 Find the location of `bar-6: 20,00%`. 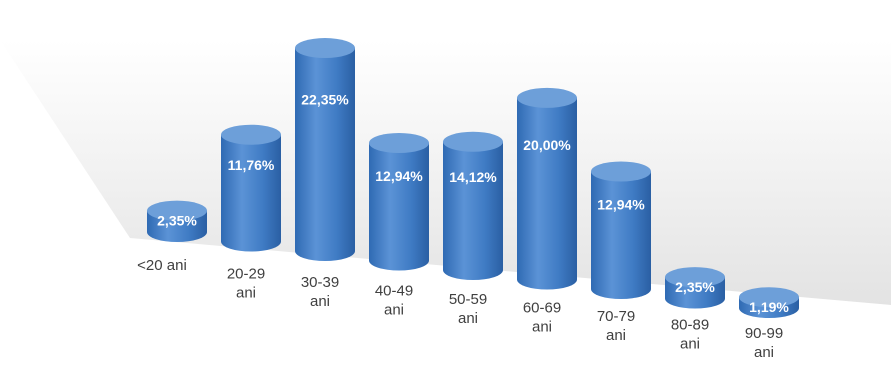

bar-6: 20,00% is located at coordinates (547, 188).